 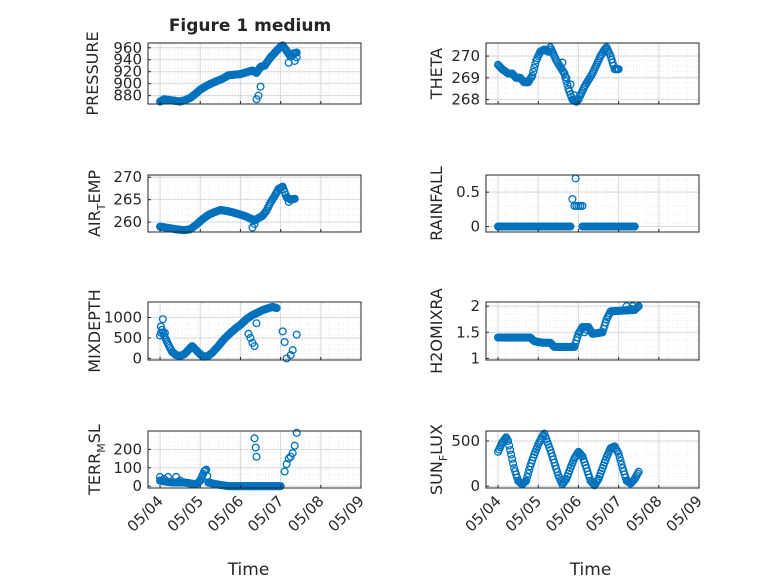 What do you see at coordinates (305, 513) in the screenshot?
I see `x-tick-label: 05/08` at bounding box center [305, 513].